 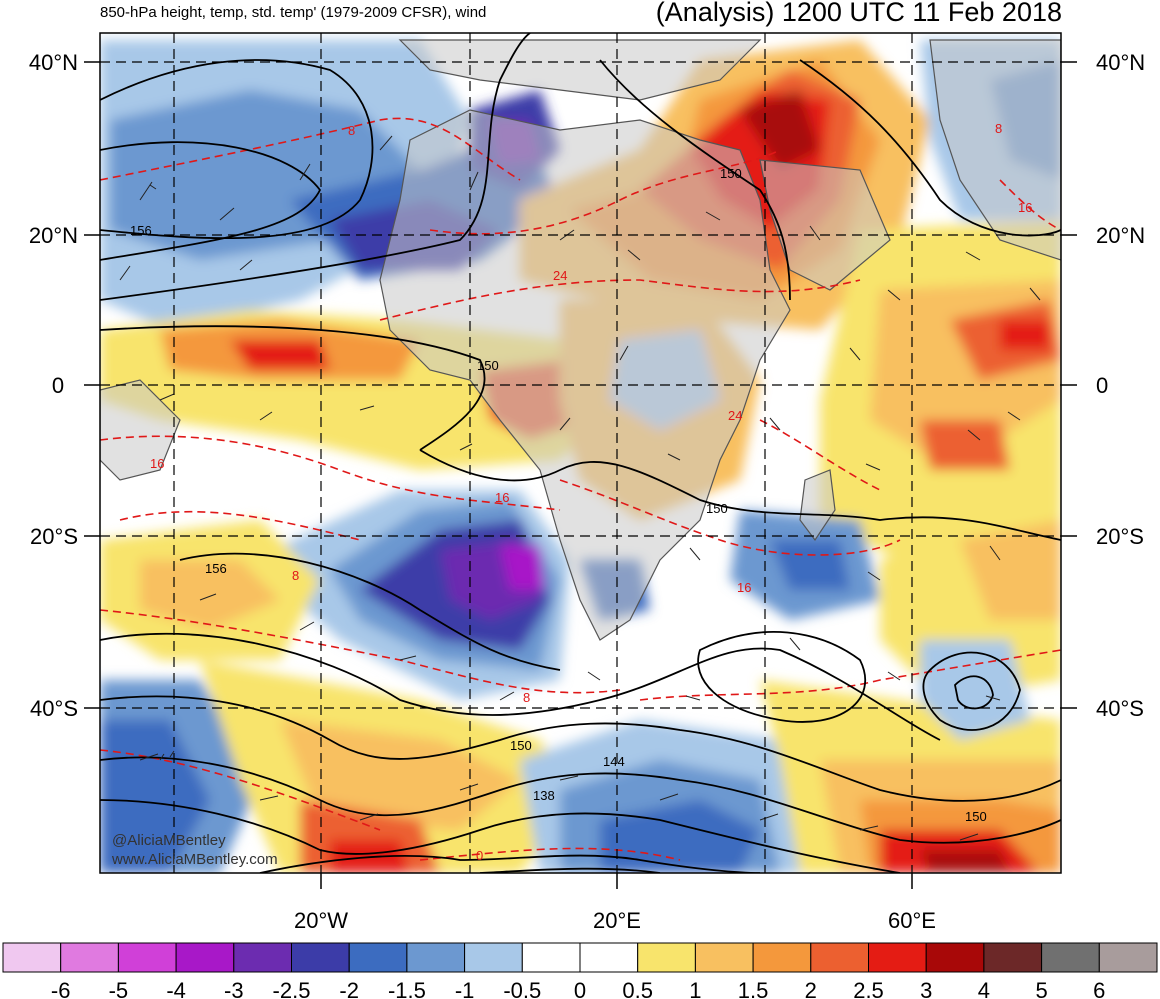 What do you see at coordinates (522, 988) in the screenshot?
I see `colorbar-label: -0.5` at bounding box center [522, 988].